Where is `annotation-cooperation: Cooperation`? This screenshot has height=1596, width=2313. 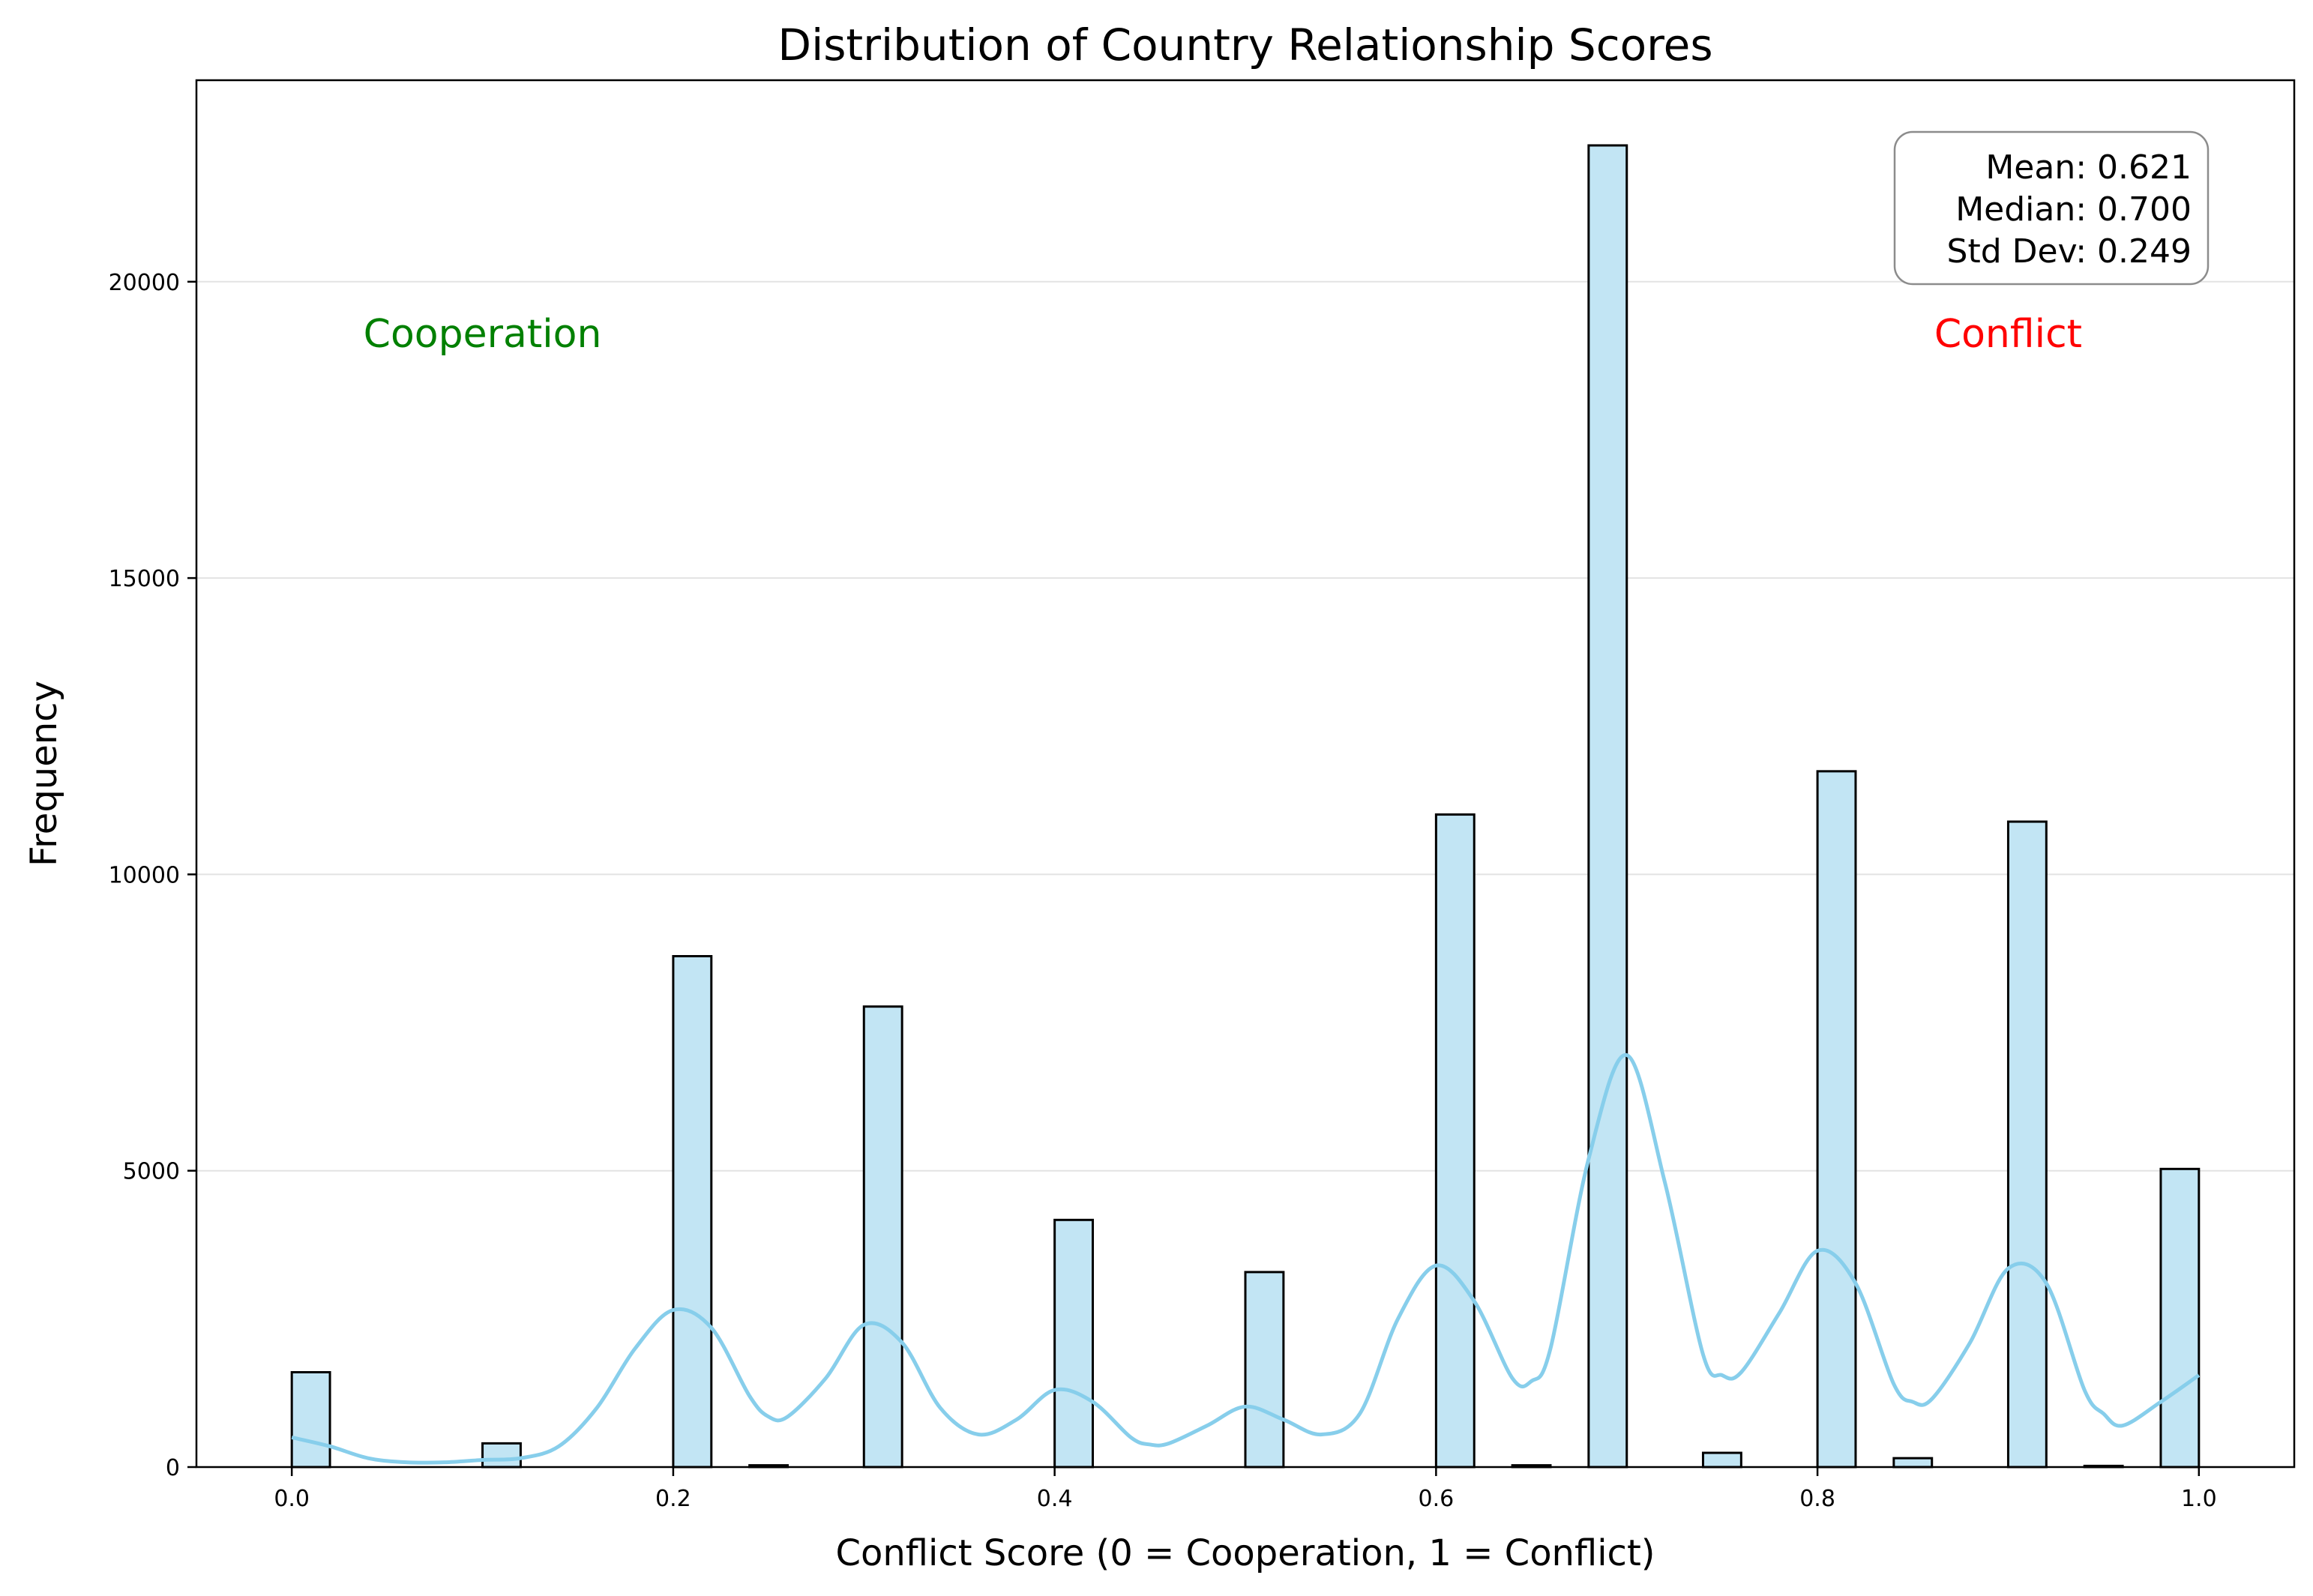 annotation-cooperation: Cooperation is located at coordinates (483, 334).